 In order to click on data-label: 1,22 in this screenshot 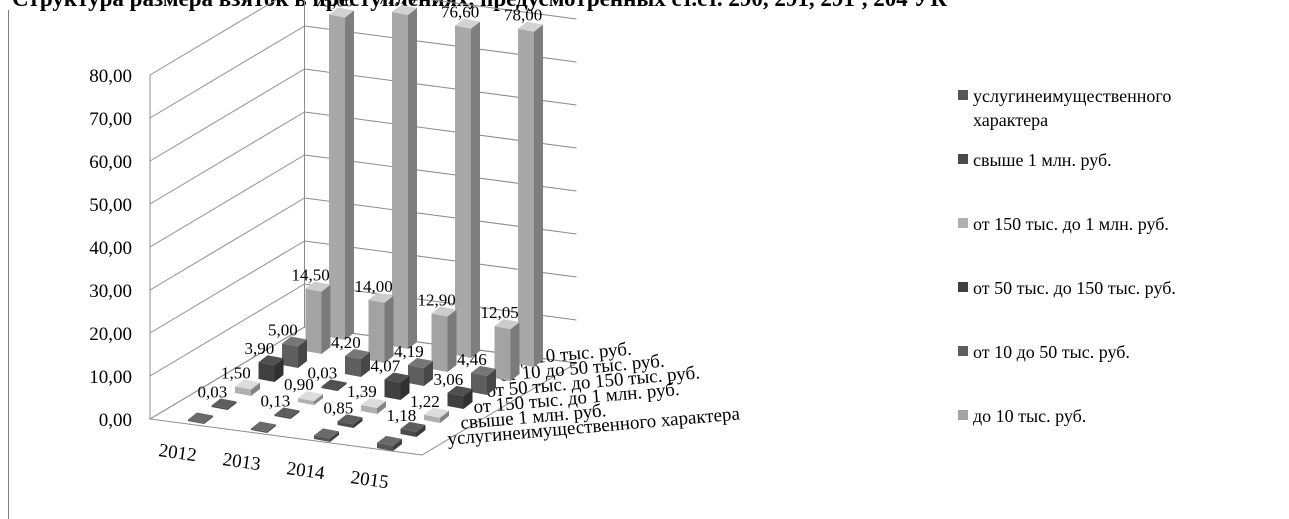, I will do `click(425, 401)`.